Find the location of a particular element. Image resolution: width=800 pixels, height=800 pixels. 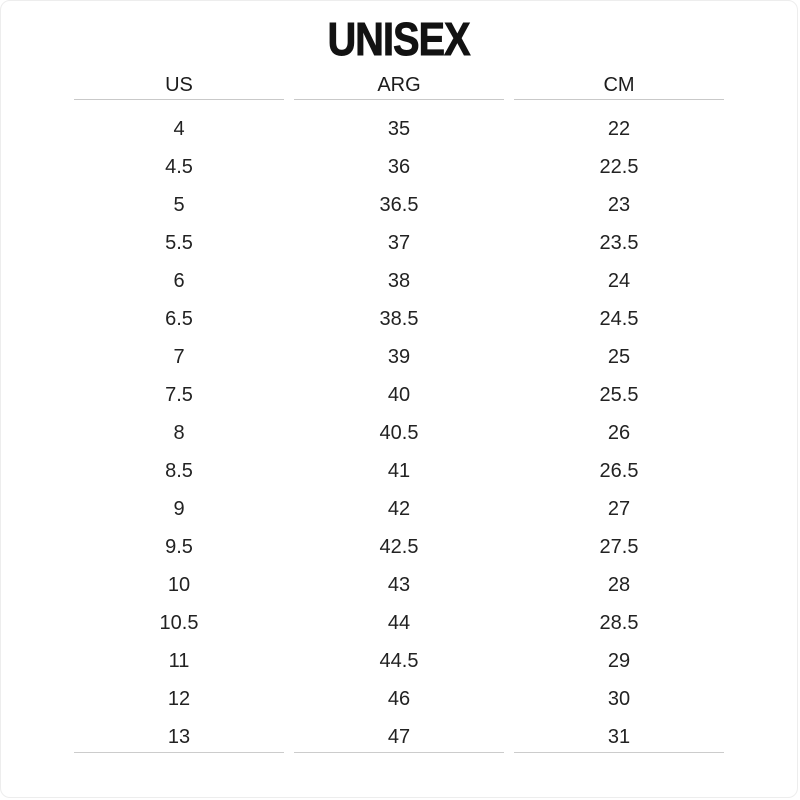

cell-arg: 39 is located at coordinates (399, 357).